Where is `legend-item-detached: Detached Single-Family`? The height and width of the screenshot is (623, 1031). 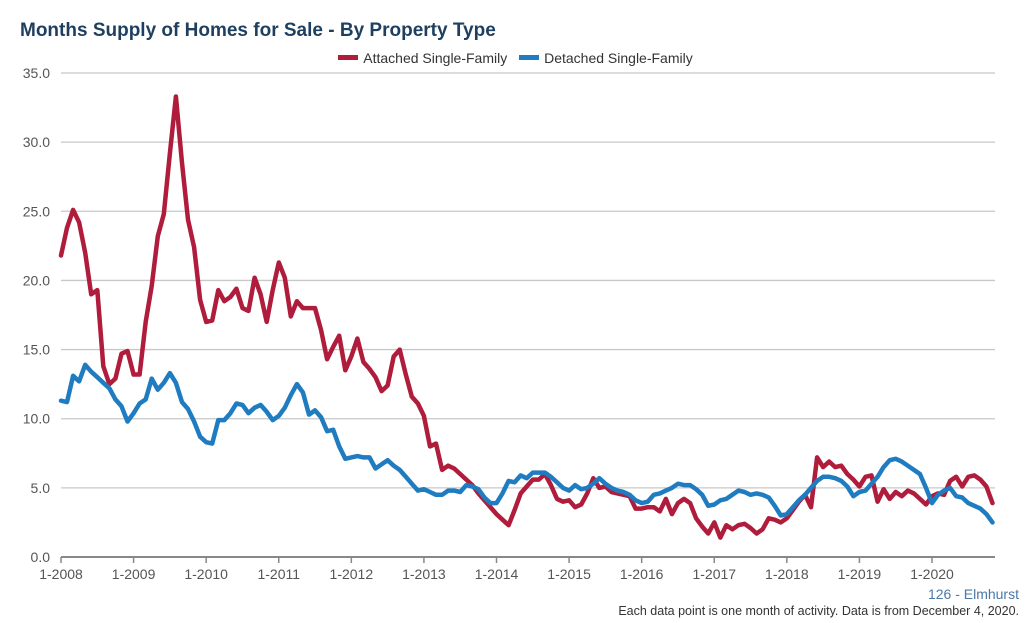 legend-item-detached: Detached Single-Family is located at coordinates (606, 58).